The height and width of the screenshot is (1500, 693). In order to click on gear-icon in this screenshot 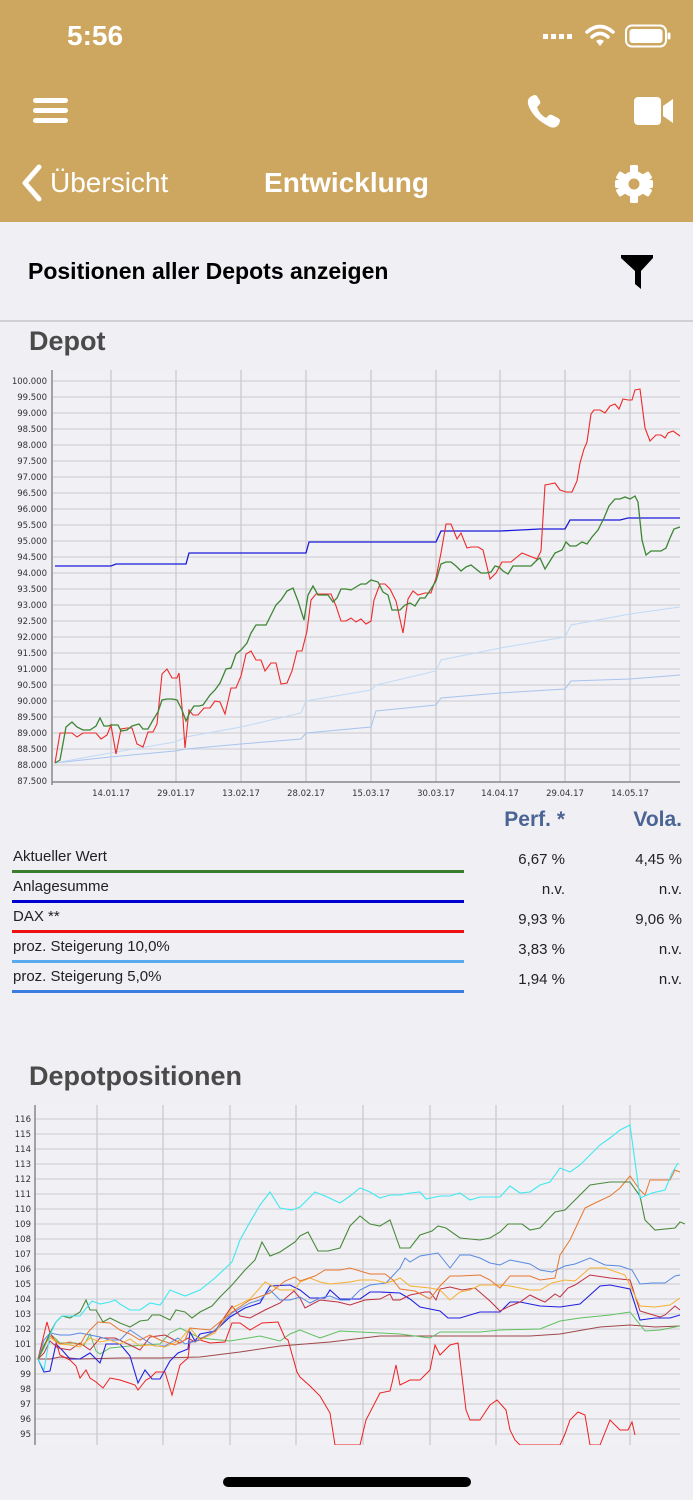, I will do `click(634, 184)`.